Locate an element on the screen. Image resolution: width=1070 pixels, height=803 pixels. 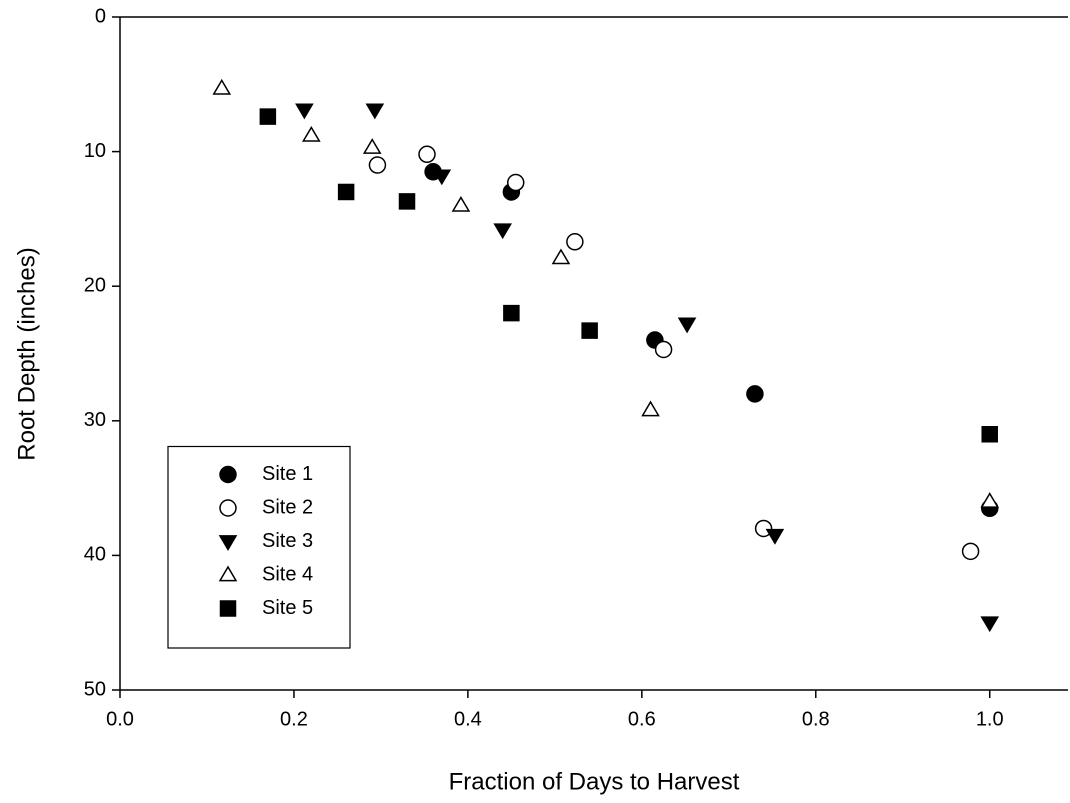
legend-label: Site 3 is located at coordinates (287, 541).